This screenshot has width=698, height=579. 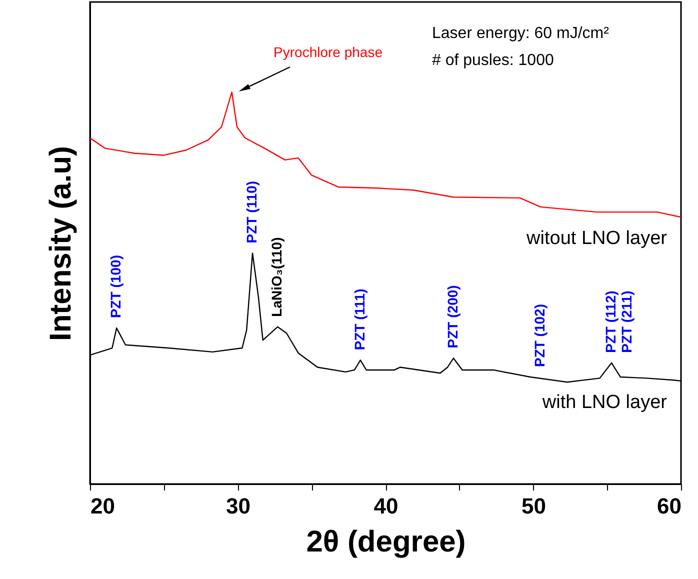 What do you see at coordinates (238, 506) in the screenshot?
I see `x-tick-label: 30` at bounding box center [238, 506].